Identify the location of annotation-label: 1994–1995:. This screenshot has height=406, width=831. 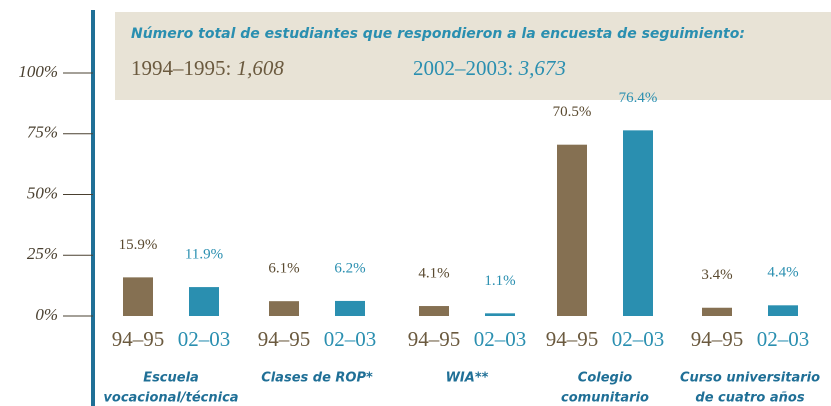
(181, 68).